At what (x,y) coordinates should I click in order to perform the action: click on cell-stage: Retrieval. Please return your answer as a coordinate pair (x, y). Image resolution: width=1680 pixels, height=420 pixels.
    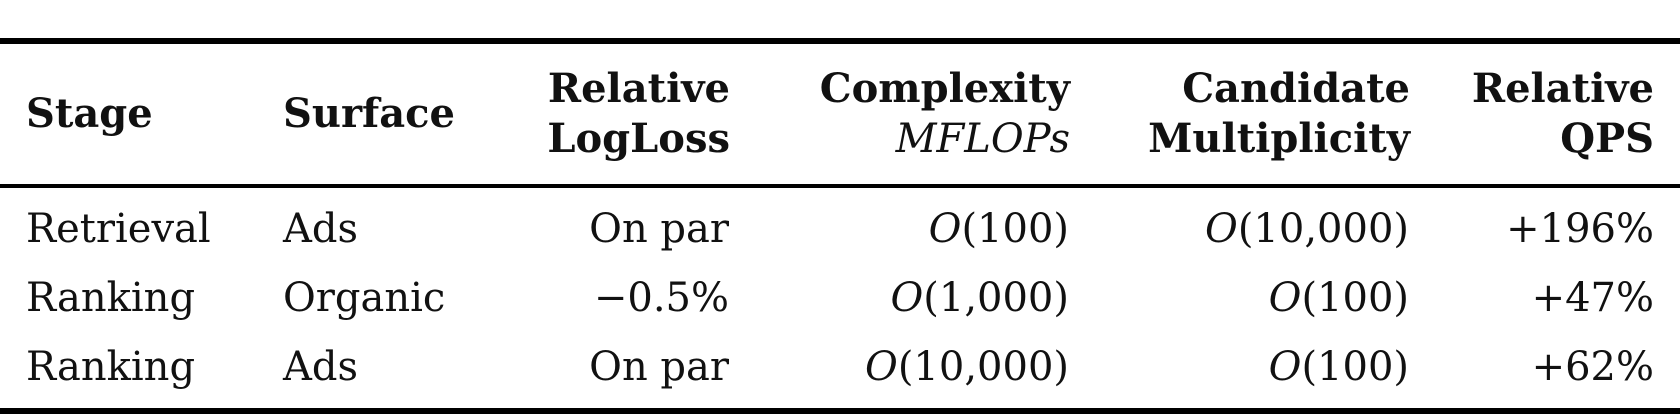
    Looking at the image, I should click on (118, 228).